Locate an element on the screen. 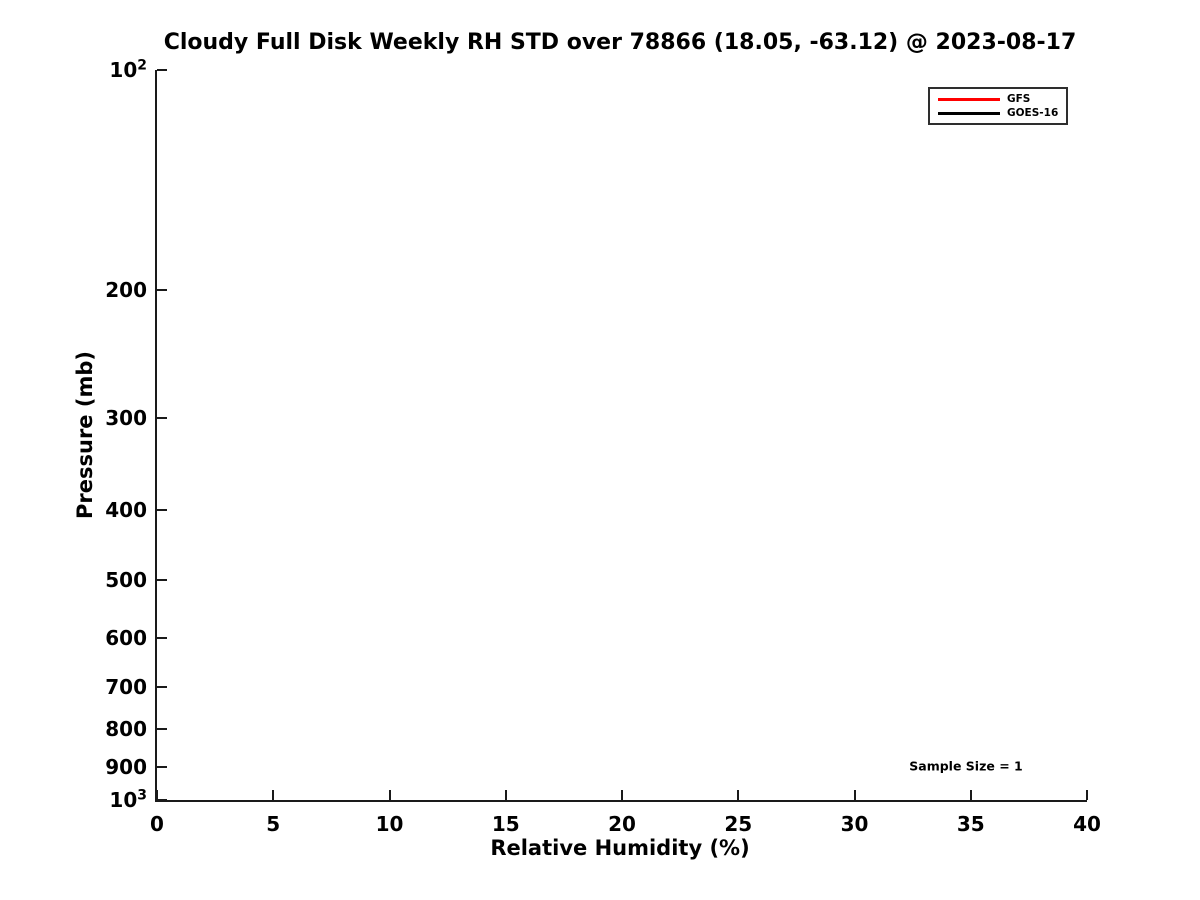 The image size is (1200, 900). y-tick-label: 900 is located at coordinates (126, 766).